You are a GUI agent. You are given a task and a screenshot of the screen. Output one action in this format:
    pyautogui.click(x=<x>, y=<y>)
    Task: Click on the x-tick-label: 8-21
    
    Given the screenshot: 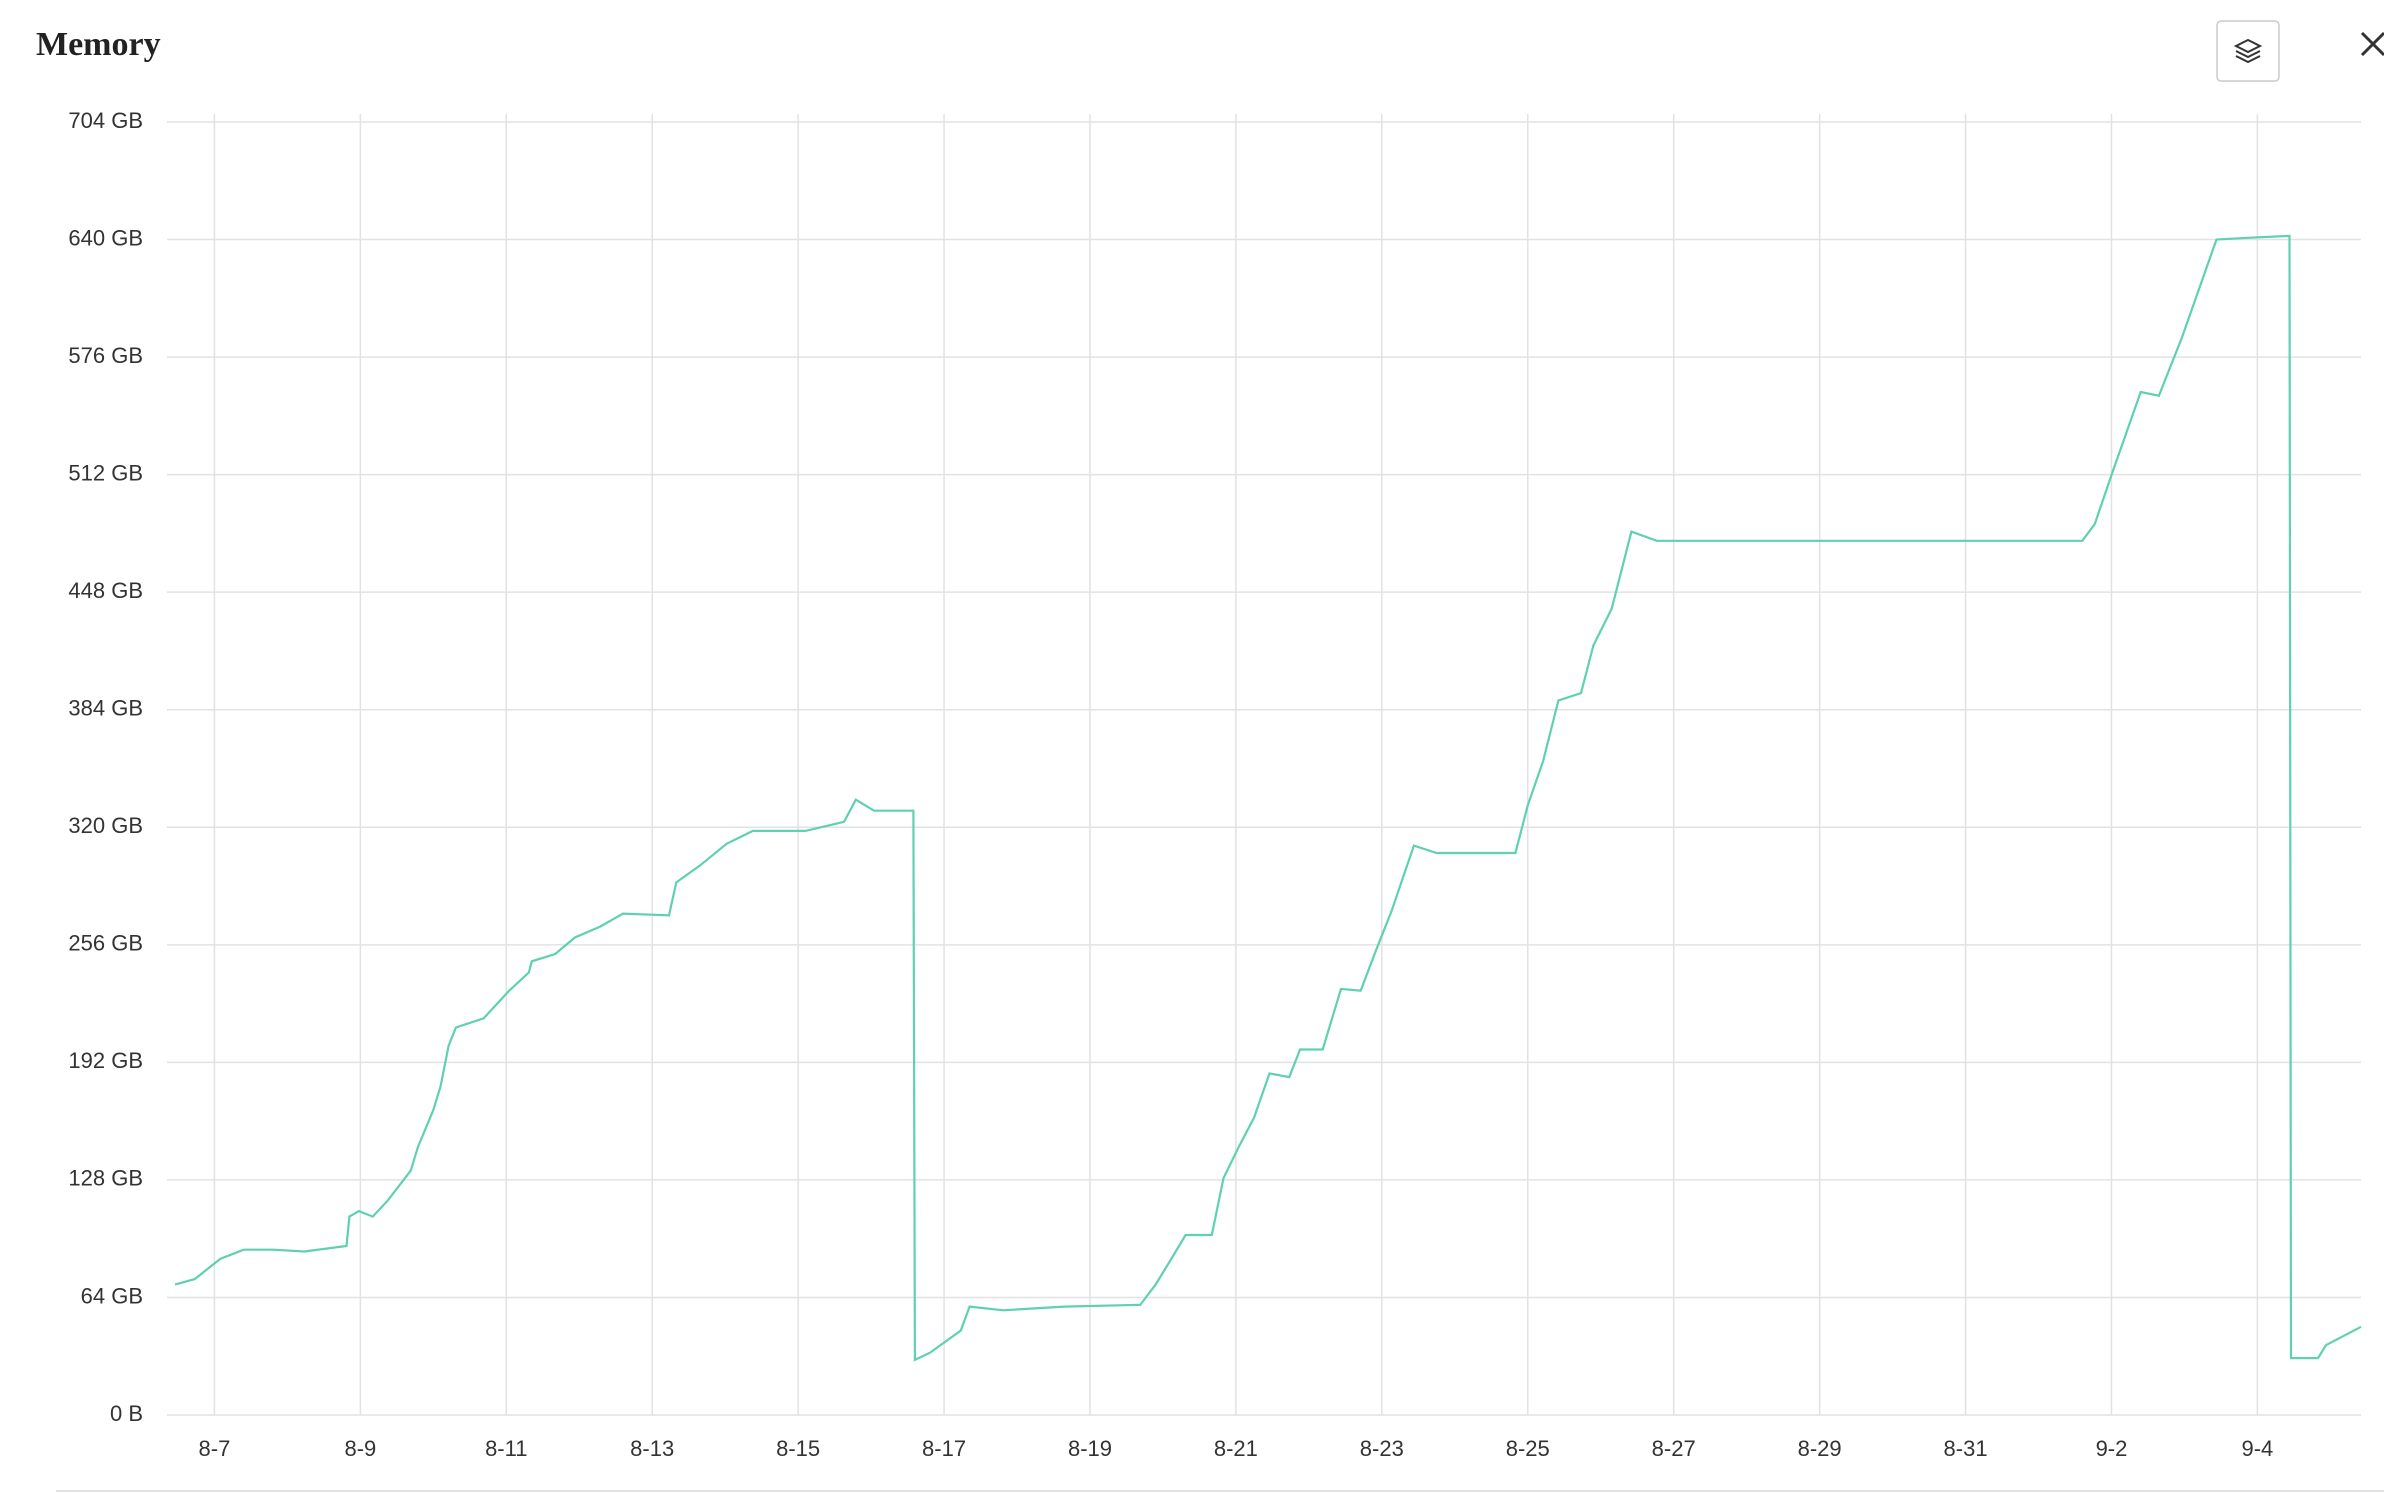 What is the action you would take?
    pyautogui.click(x=1236, y=1448)
    